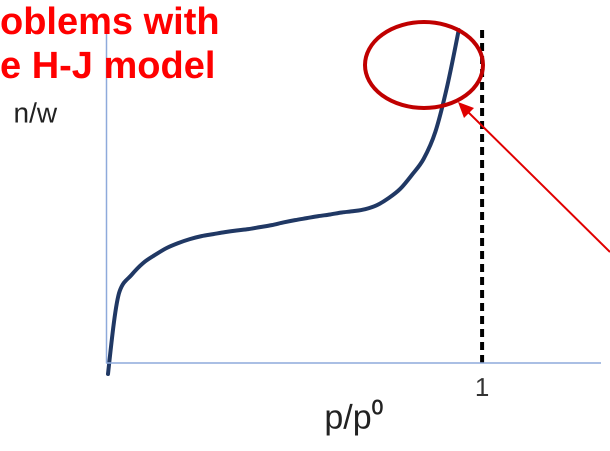 The height and width of the screenshot is (451, 610). What do you see at coordinates (108, 66) in the screenshot?
I see `text: e H-J model` at bounding box center [108, 66].